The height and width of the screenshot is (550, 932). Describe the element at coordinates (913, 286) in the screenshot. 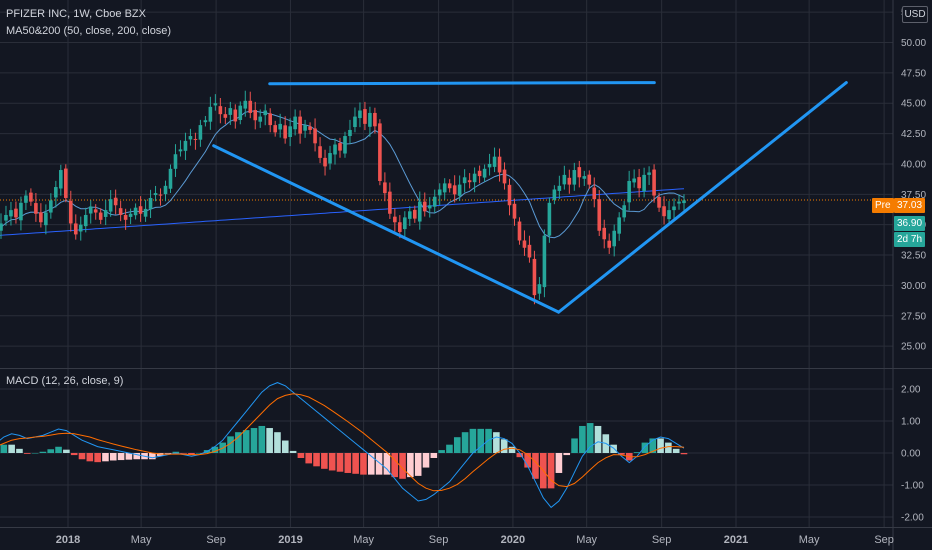

I see `price-tick-label: 30.00` at that location.